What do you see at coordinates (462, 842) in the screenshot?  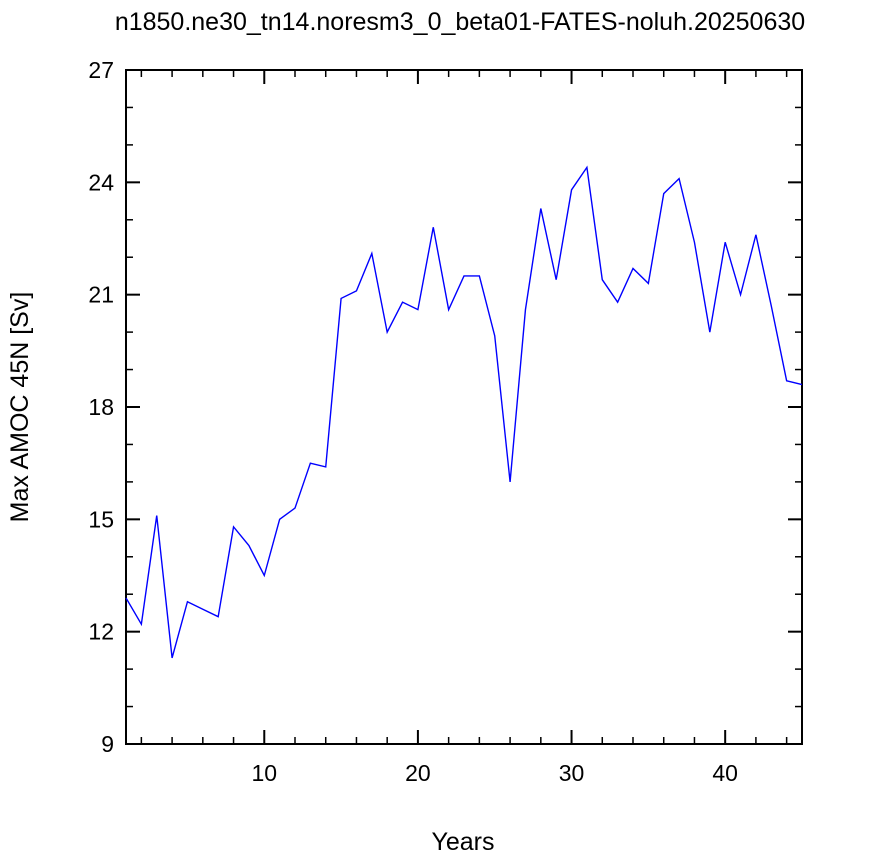 I see `x-axis-title: Years` at bounding box center [462, 842].